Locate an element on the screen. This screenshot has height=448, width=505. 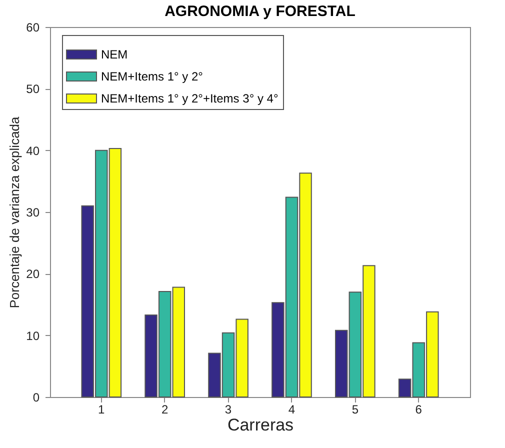
x-tick-label: 2 is located at coordinates (164, 409).